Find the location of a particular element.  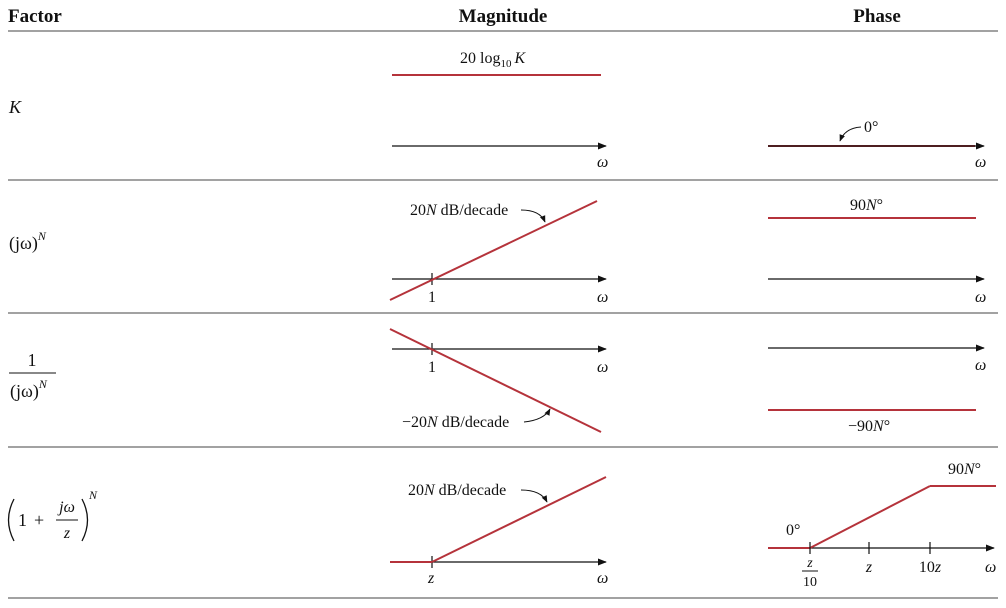

tick-label-10z: 10z is located at coordinates (930, 567).